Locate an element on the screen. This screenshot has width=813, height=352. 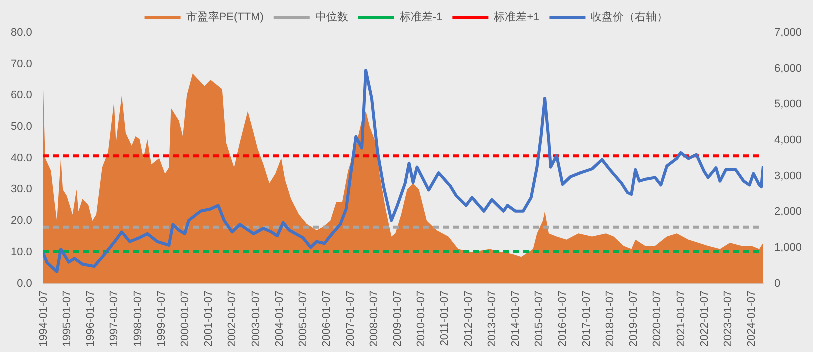
y-tick-label: 30.0 is located at coordinates (21, 190).